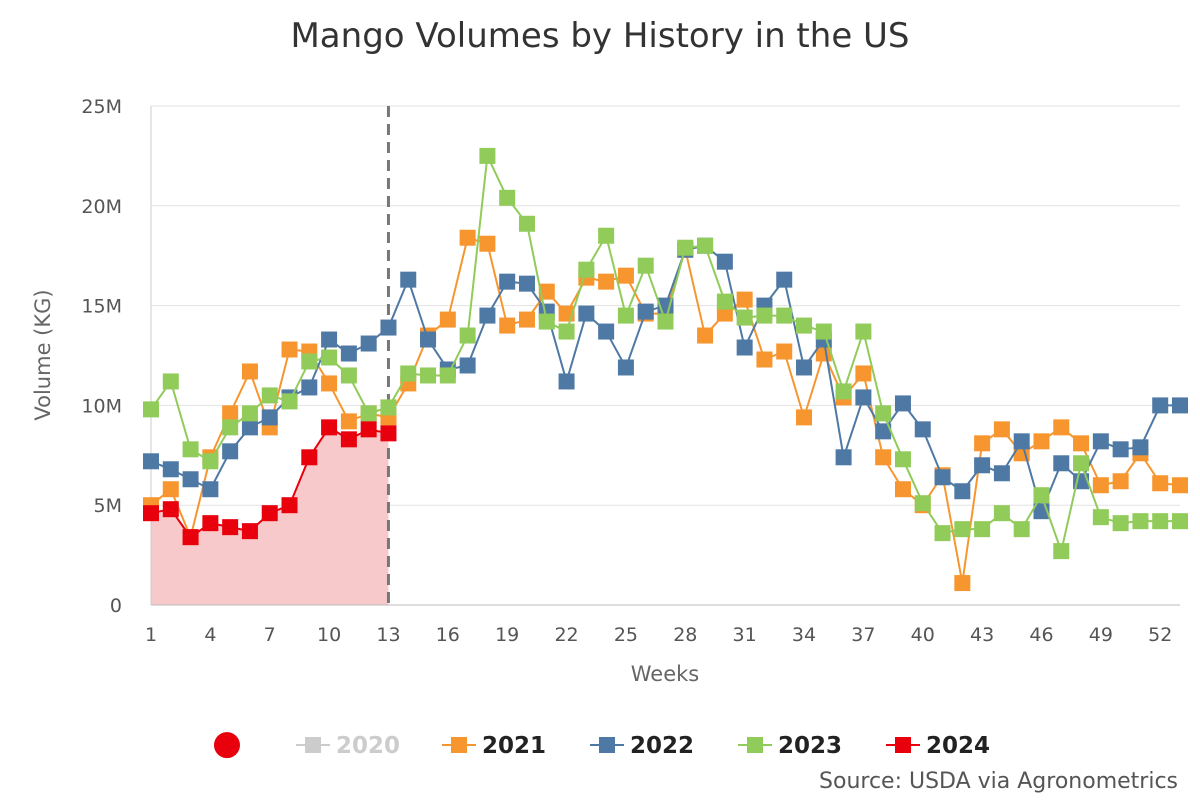 The width and height of the screenshot is (1200, 800). Describe the element at coordinates (642, 746) in the screenshot. I see `legend-item-2022: 2022` at that location.